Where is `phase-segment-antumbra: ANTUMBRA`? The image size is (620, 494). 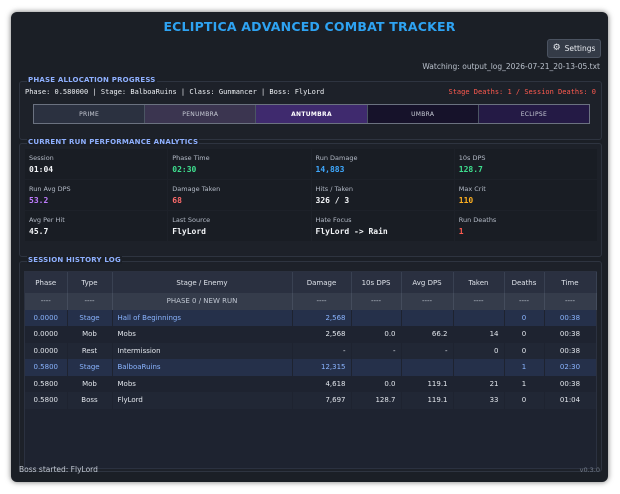 phase-segment-antumbra: ANTUMBRA is located at coordinates (312, 114).